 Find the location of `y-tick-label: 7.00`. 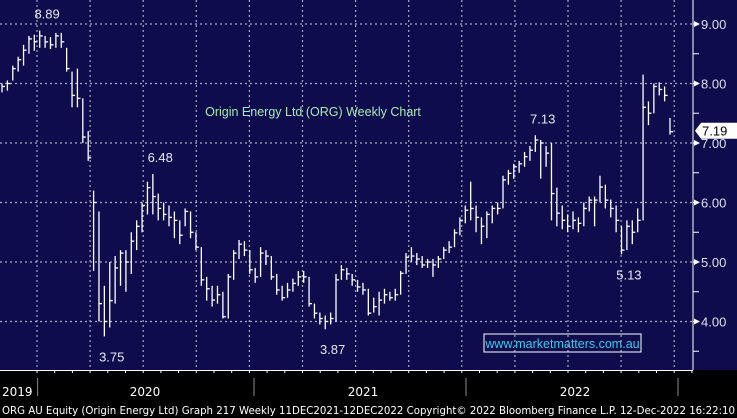

y-tick-label: 7.00 is located at coordinates (713, 143).